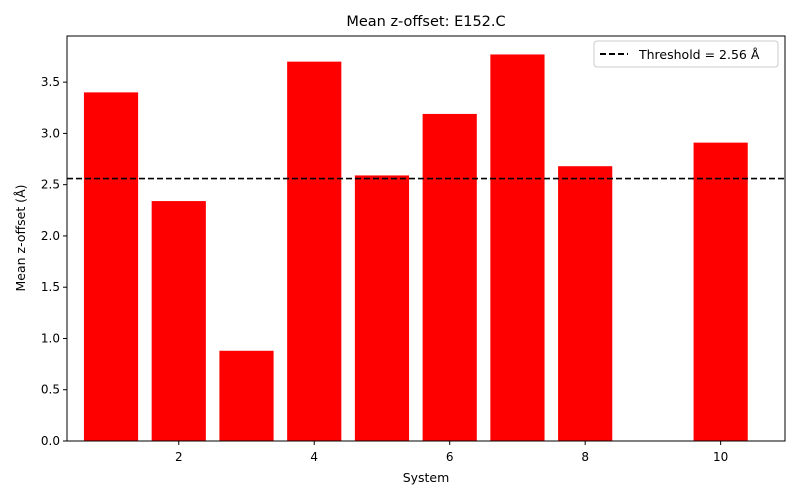 The height and width of the screenshot is (504, 800). Describe the element at coordinates (450, 457) in the screenshot. I see `x-tick-label: 6` at that location.